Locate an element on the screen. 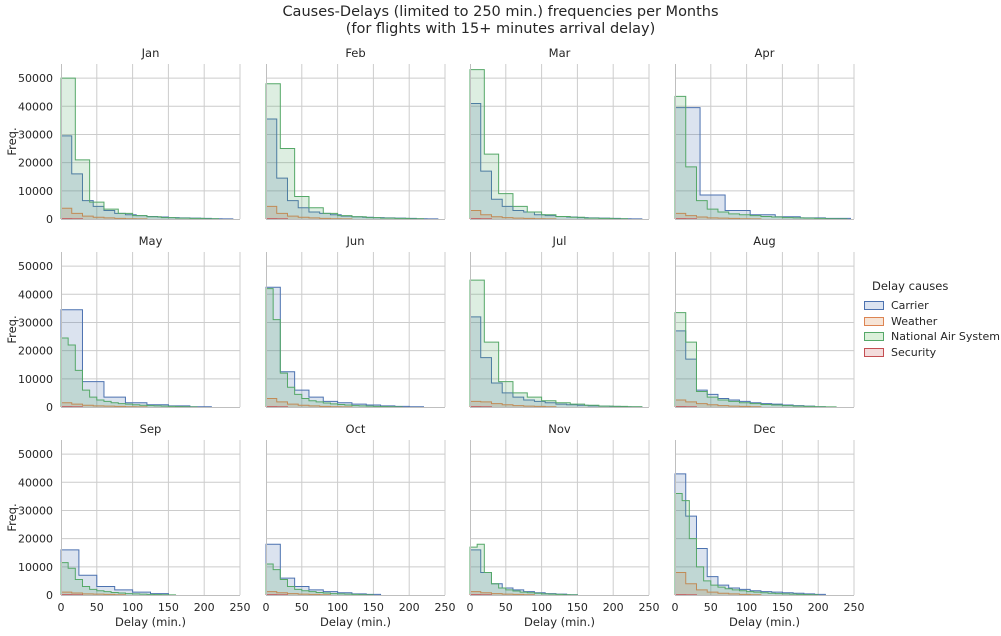 Image resolution: width=1001 pixels, height=636 pixels. panel-may-title: May is located at coordinates (151, 241).